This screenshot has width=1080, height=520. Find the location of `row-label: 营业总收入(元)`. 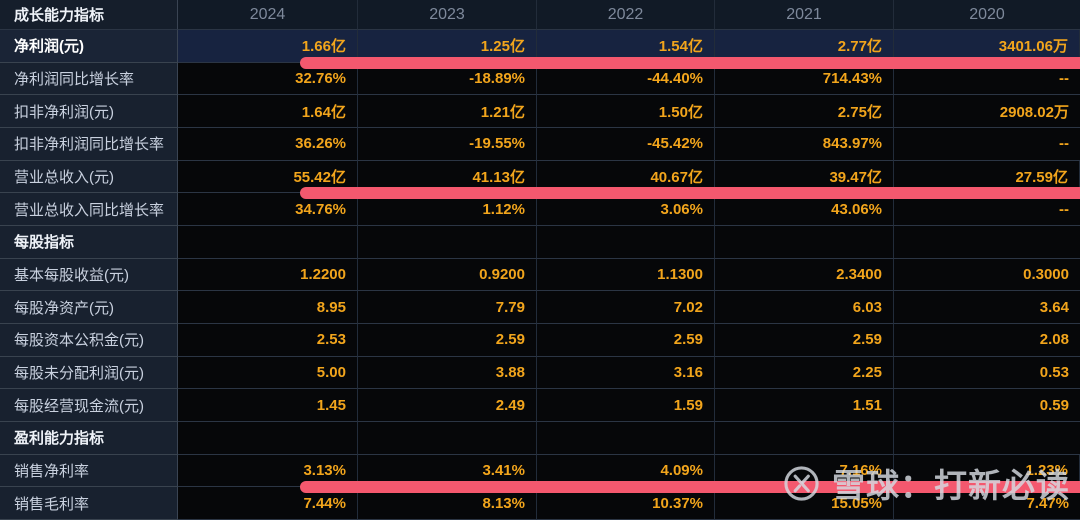

row-label: 营业总收入(元) is located at coordinates (89, 177).